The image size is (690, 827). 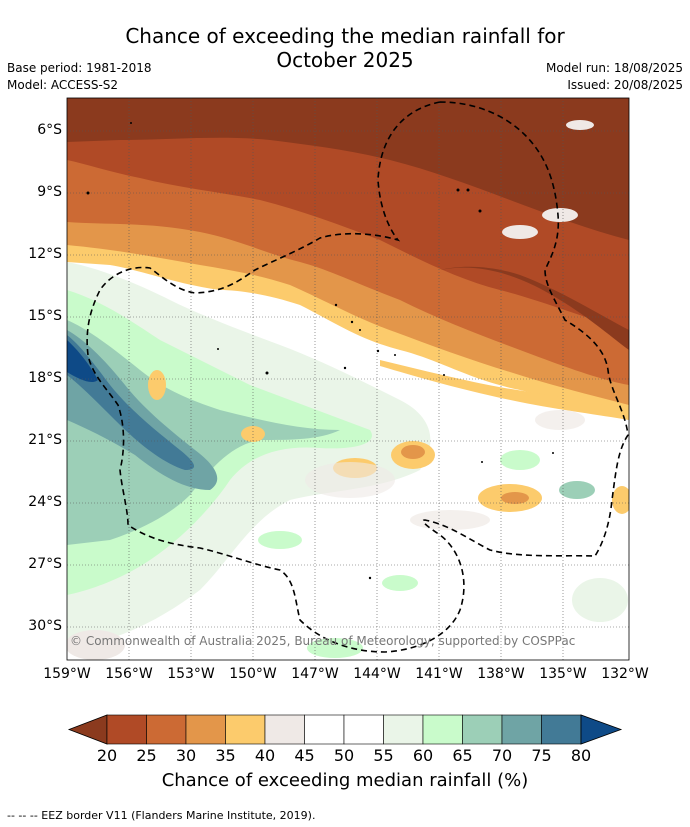 I want to click on colorbar-extend-high, so click(x=601, y=729).